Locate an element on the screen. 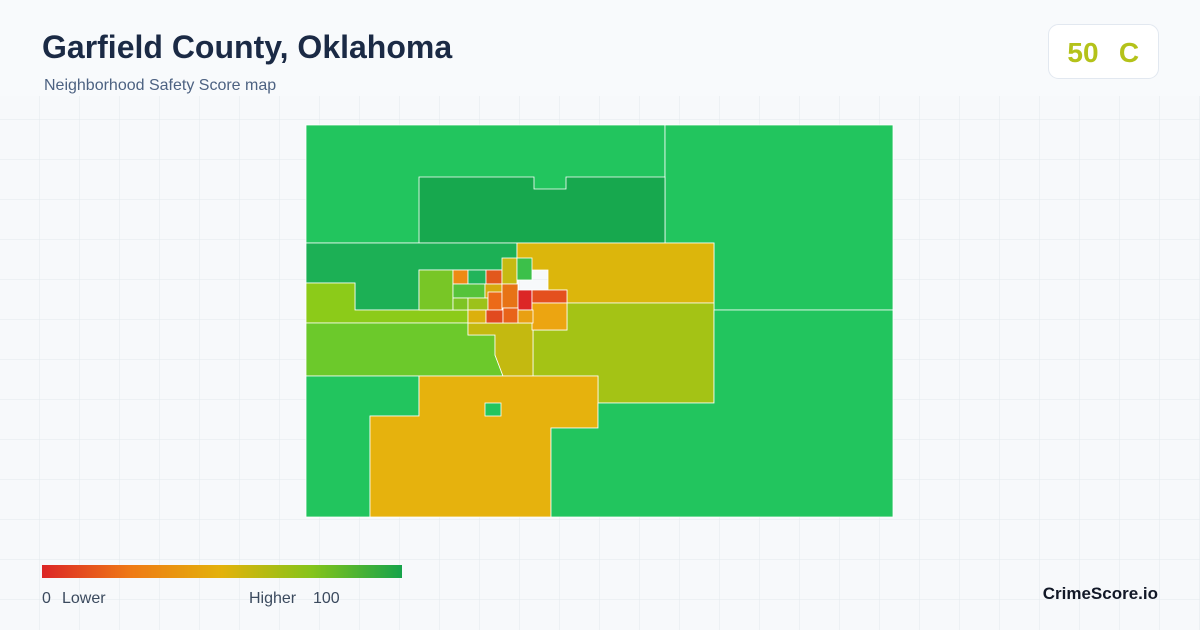  legend-min: 0 is located at coordinates (46, 598).